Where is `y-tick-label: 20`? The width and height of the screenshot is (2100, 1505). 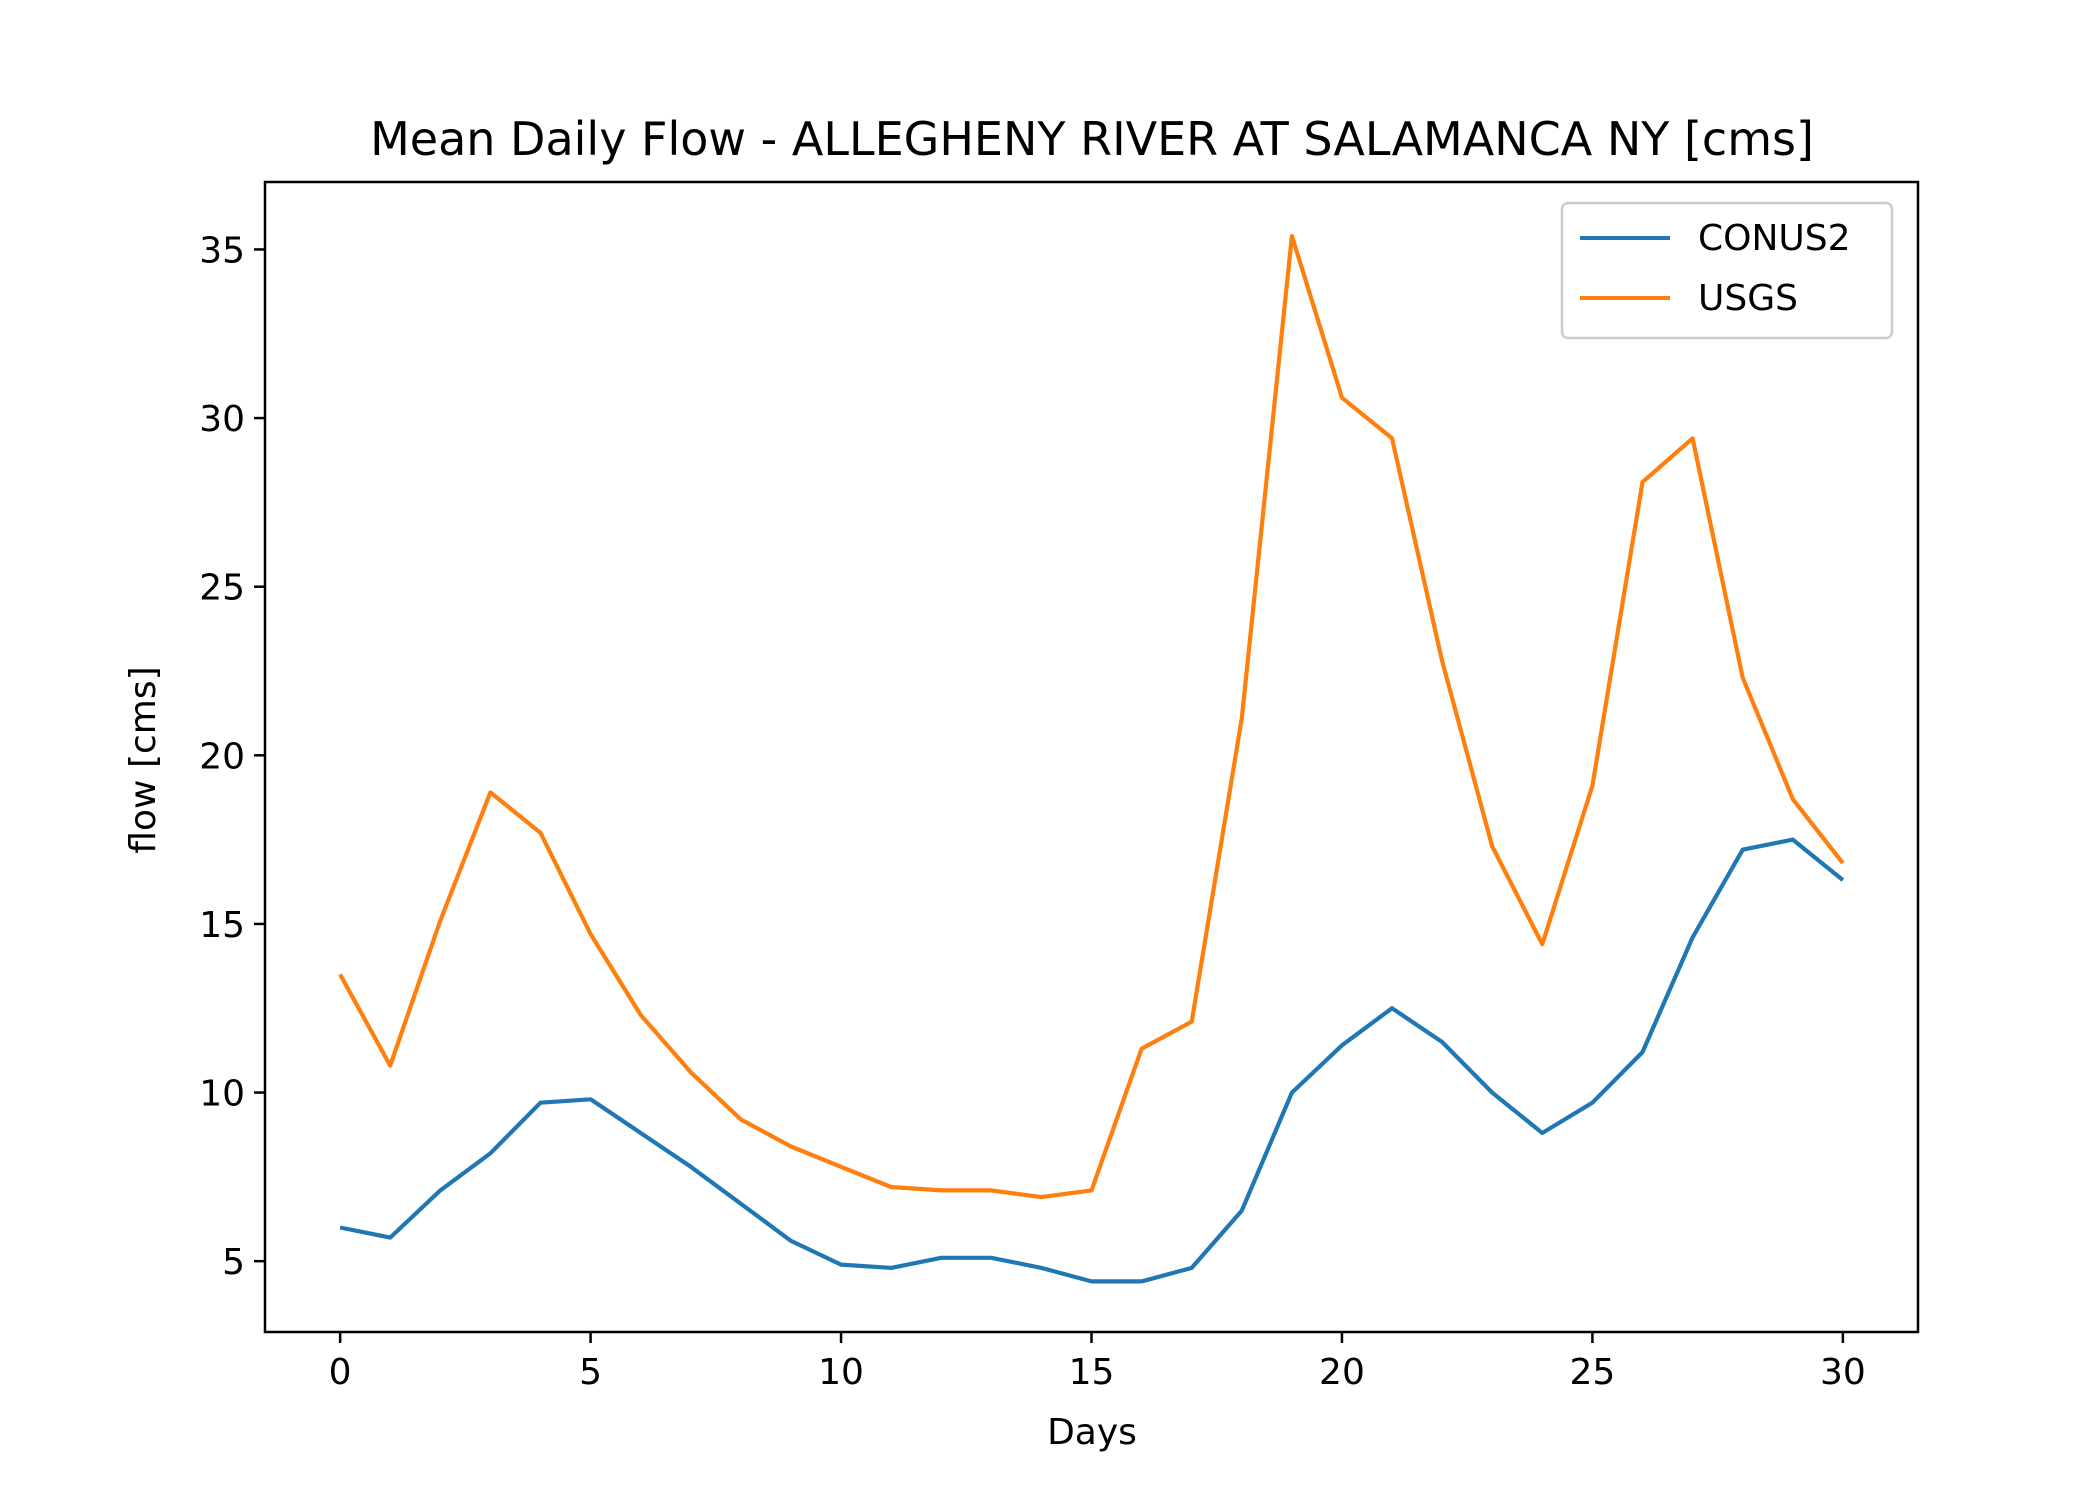
y-tick-label: 20 is located at coordinates (222, 756).